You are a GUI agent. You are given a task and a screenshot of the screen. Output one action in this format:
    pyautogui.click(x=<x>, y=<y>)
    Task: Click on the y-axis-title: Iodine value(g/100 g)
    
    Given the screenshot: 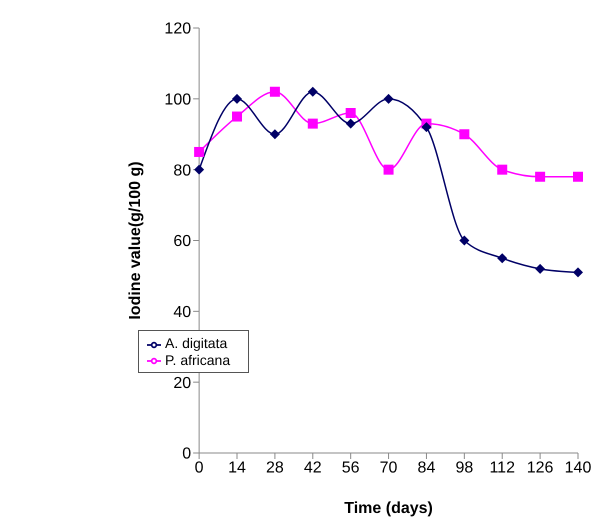 What is the action you would take?
    pyautogui.click(x=135, y=240)
    